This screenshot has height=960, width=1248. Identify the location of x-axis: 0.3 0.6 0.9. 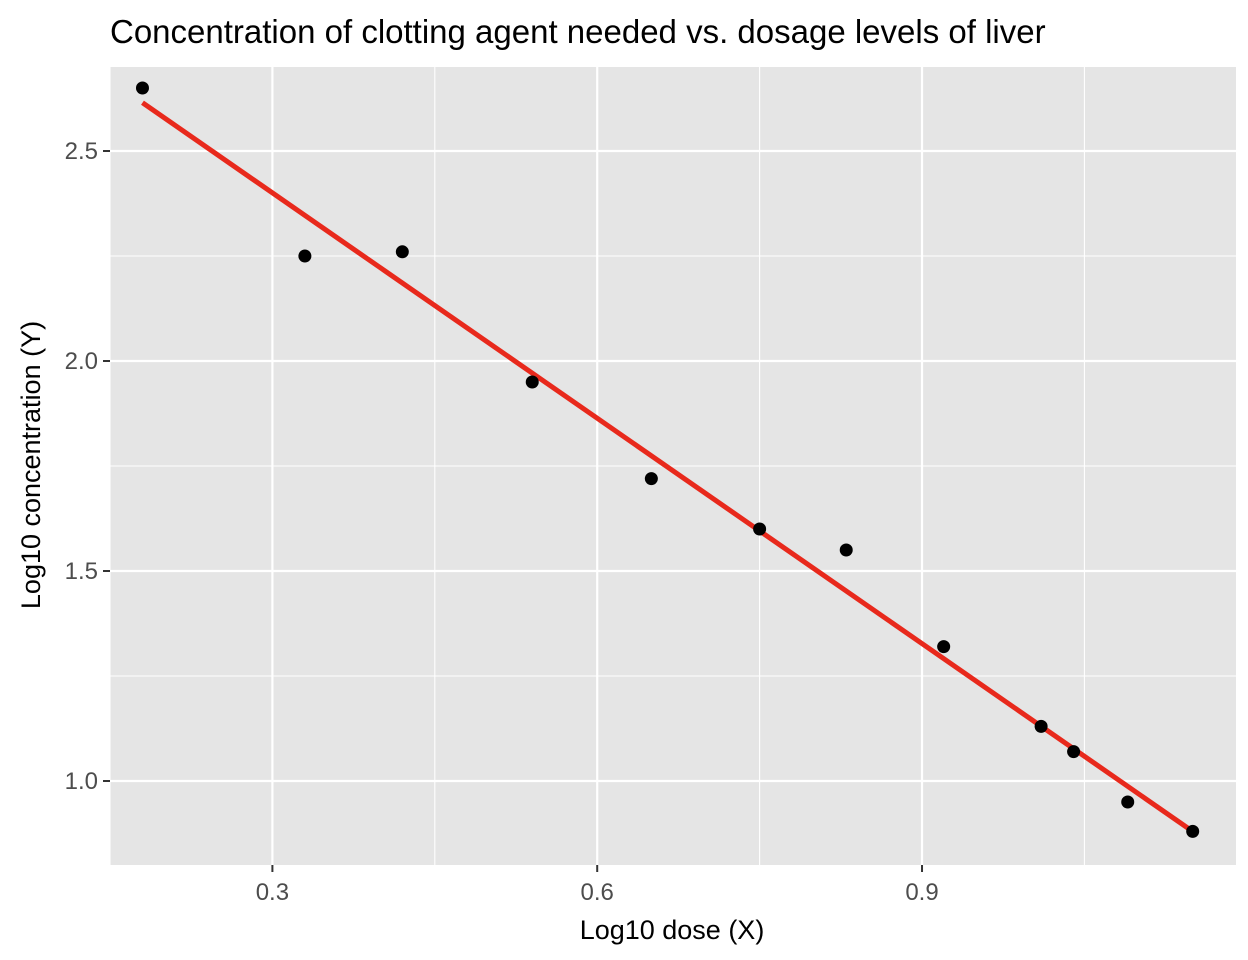
(597, 885).